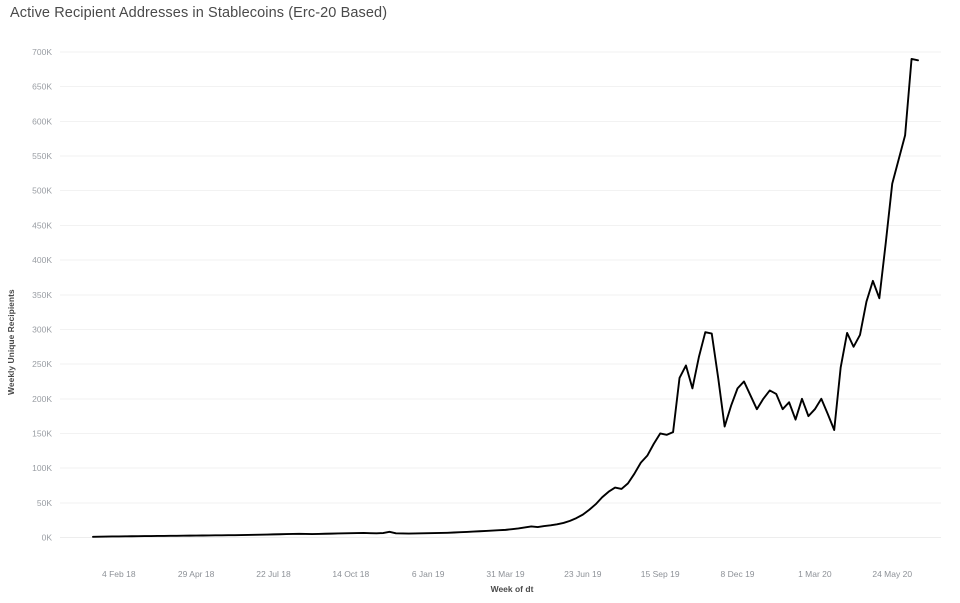  I want to click on y-tick-label: 150K, so click(42, 433).